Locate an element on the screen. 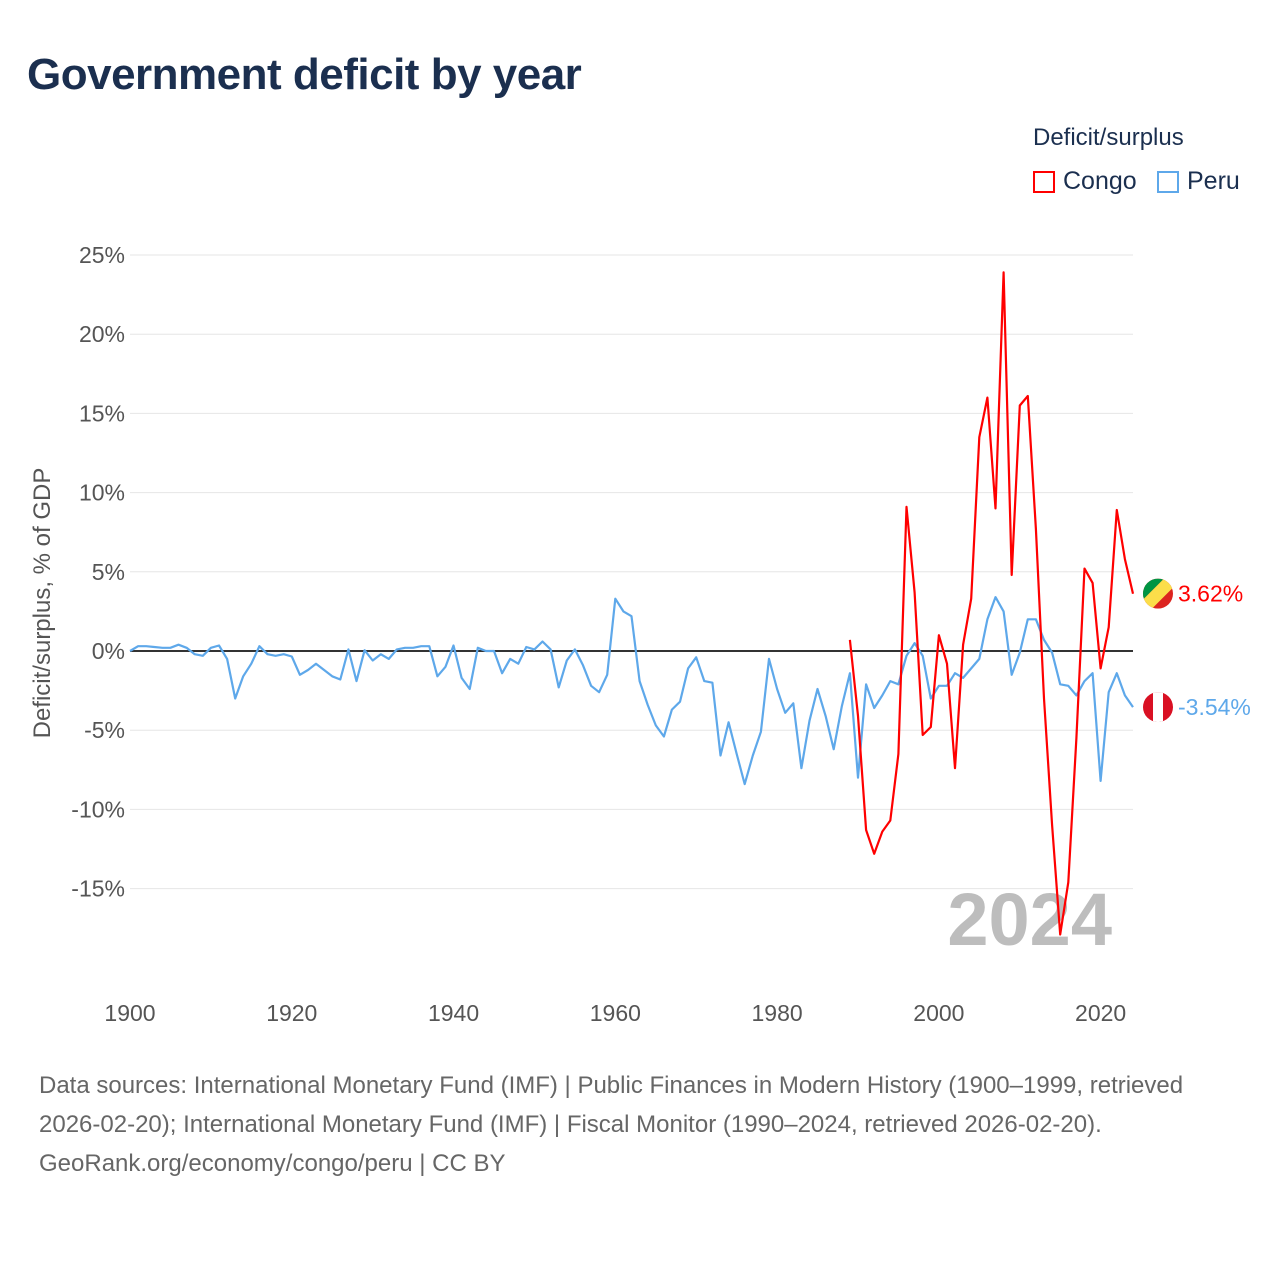  legend-item-congo: Congo is located at coordinates (1085, 181).